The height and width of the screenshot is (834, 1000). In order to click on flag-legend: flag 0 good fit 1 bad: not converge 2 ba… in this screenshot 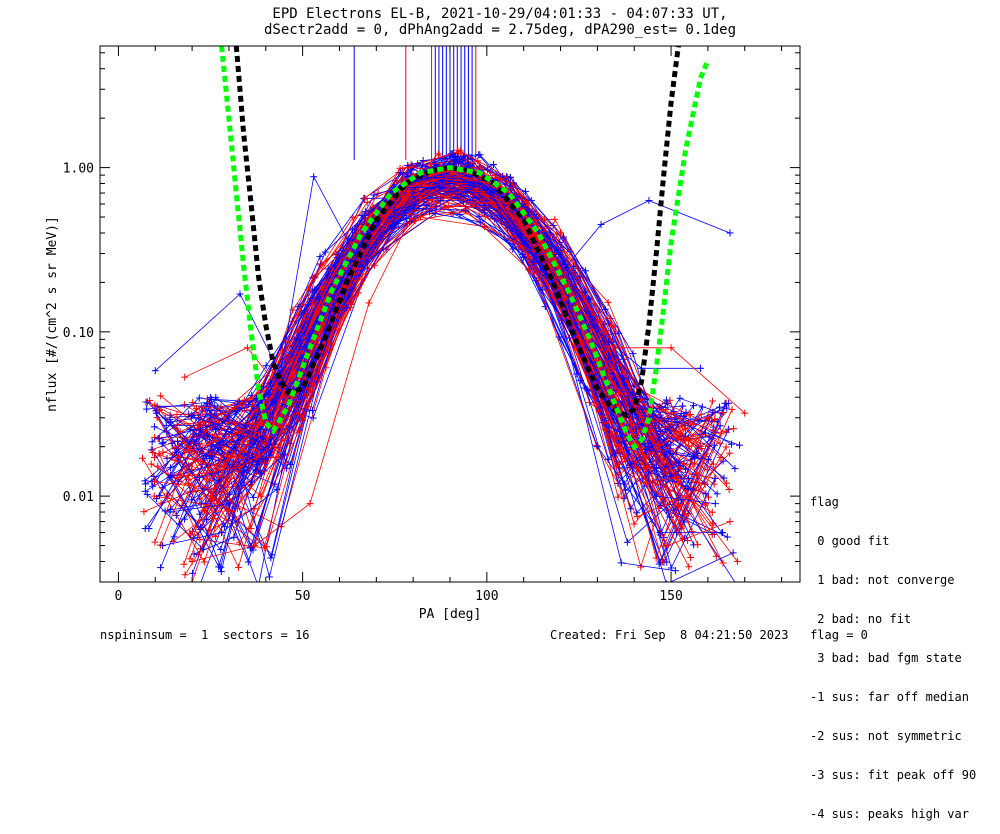, I will do `click(893, 652)`.